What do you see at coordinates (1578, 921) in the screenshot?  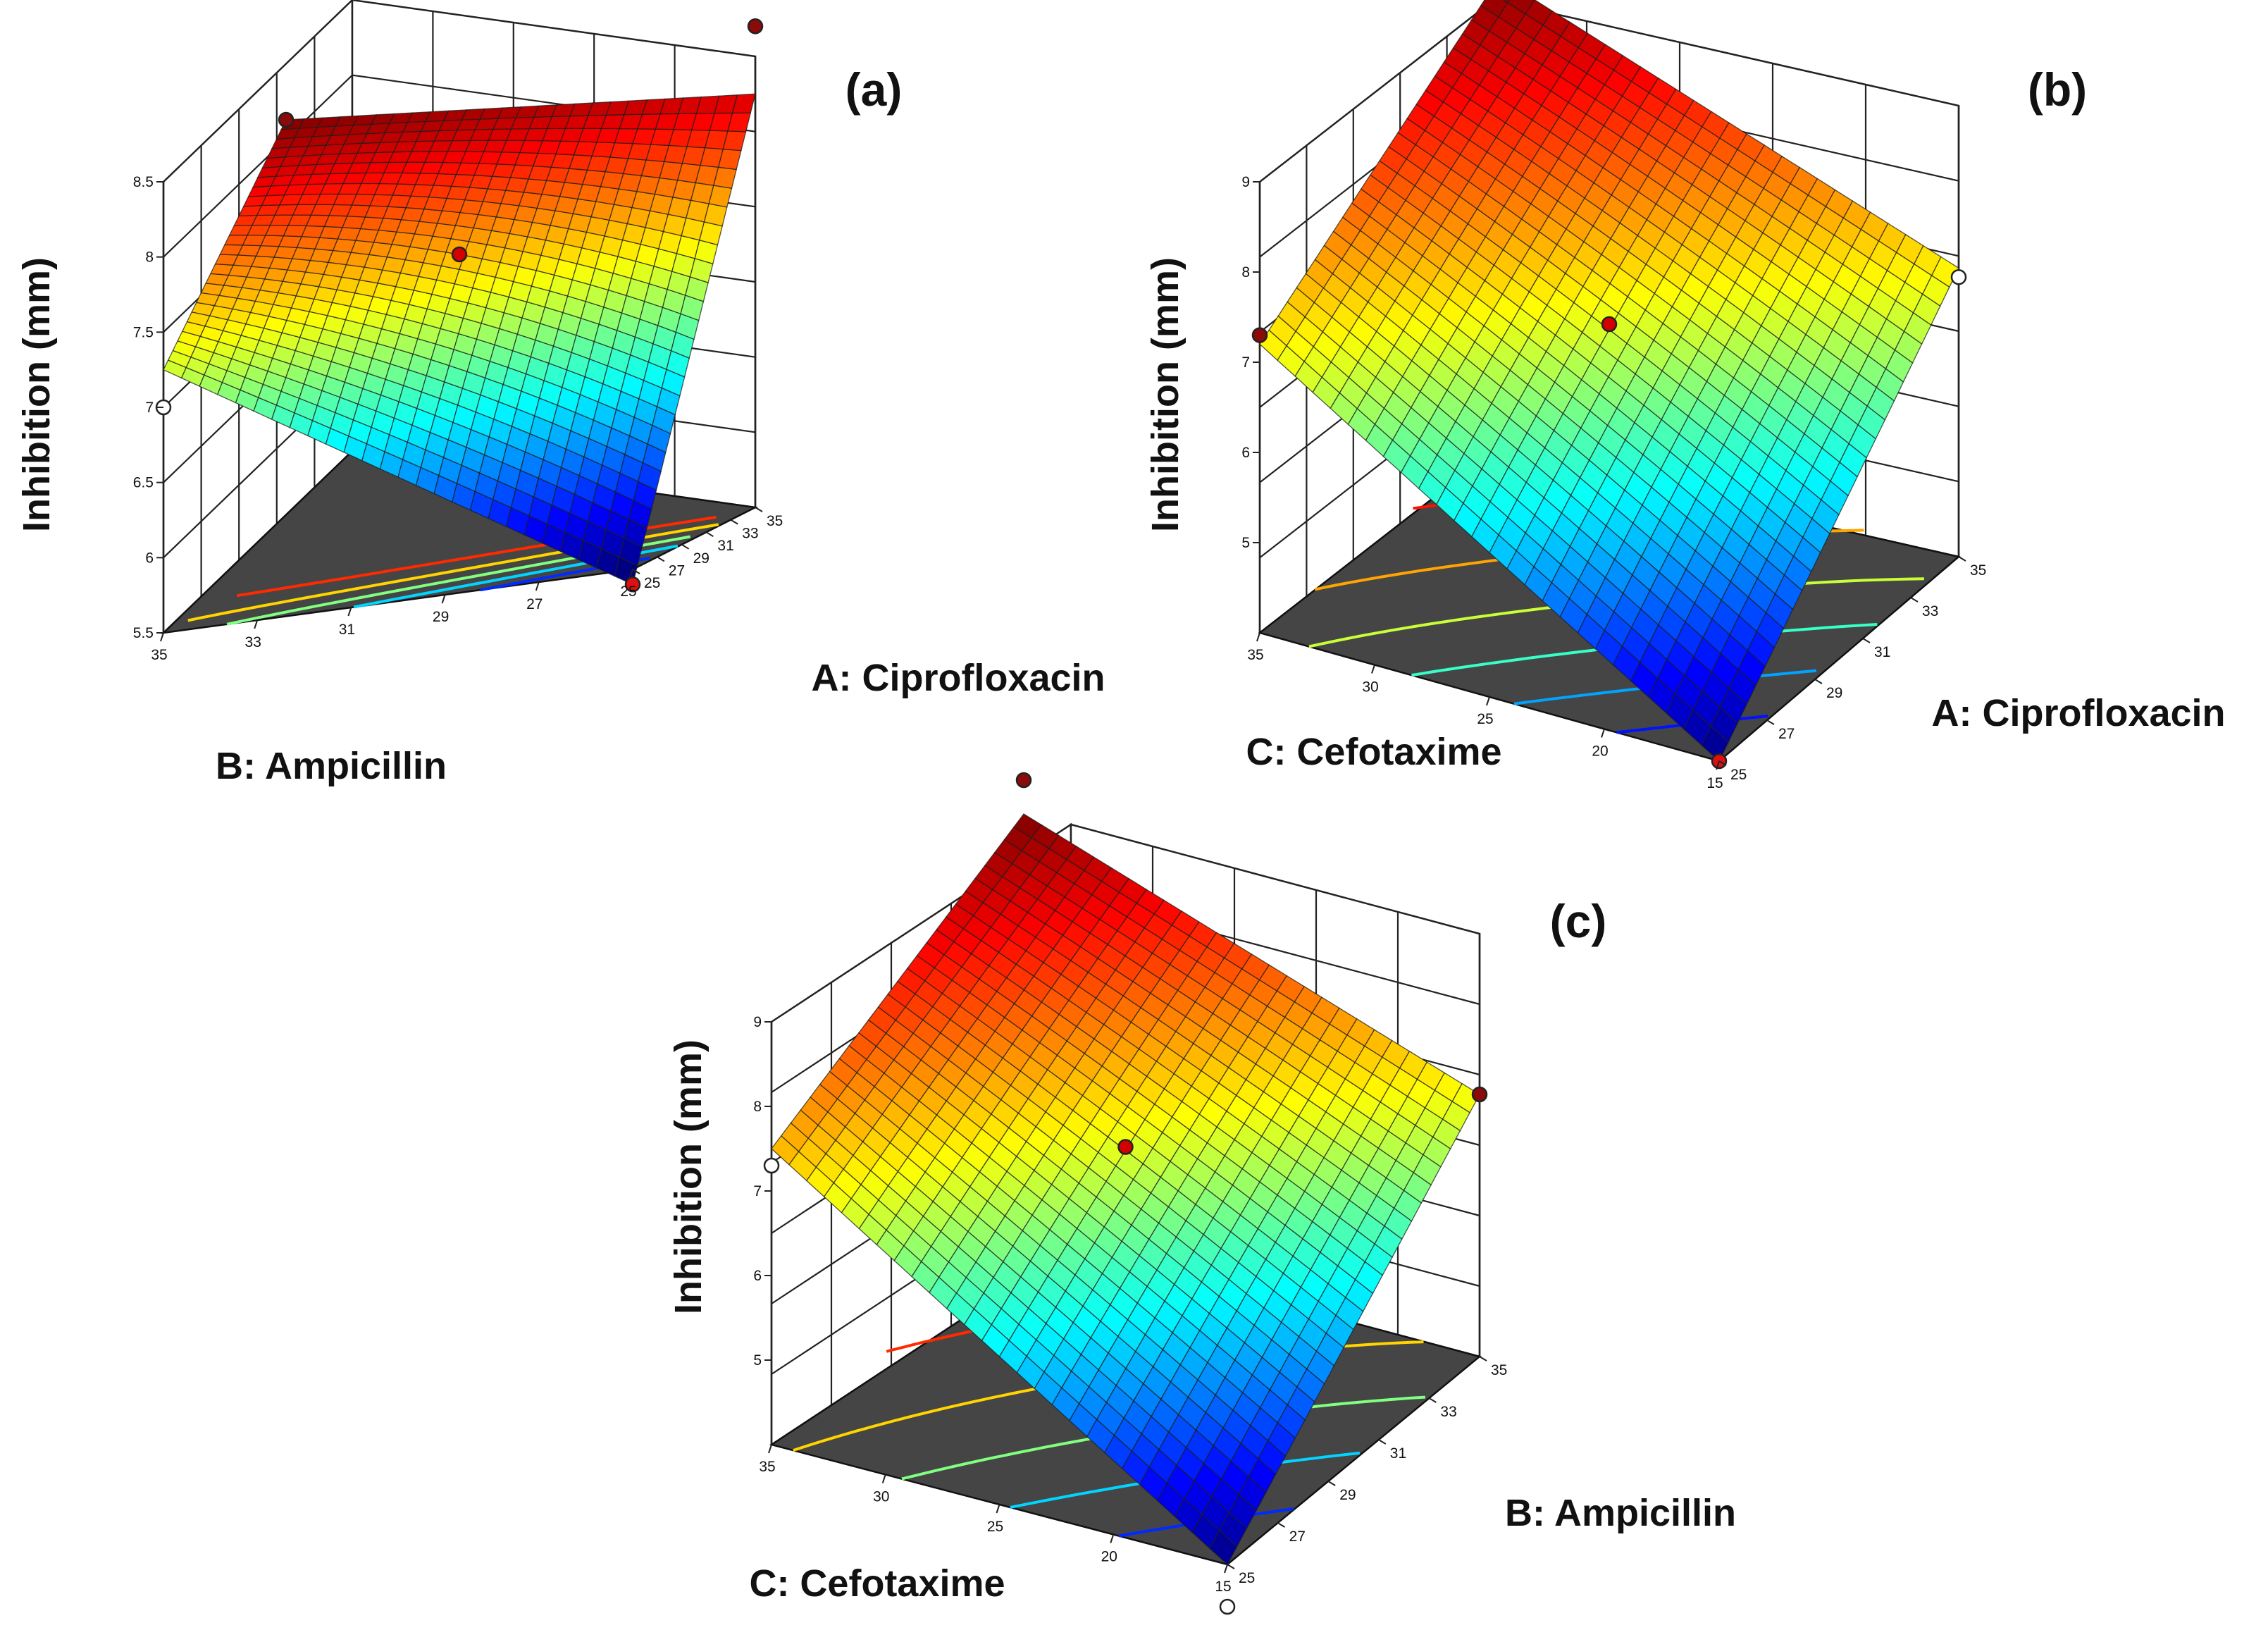 I see `panel-label: (c)` at bounding box center [1578, 921].